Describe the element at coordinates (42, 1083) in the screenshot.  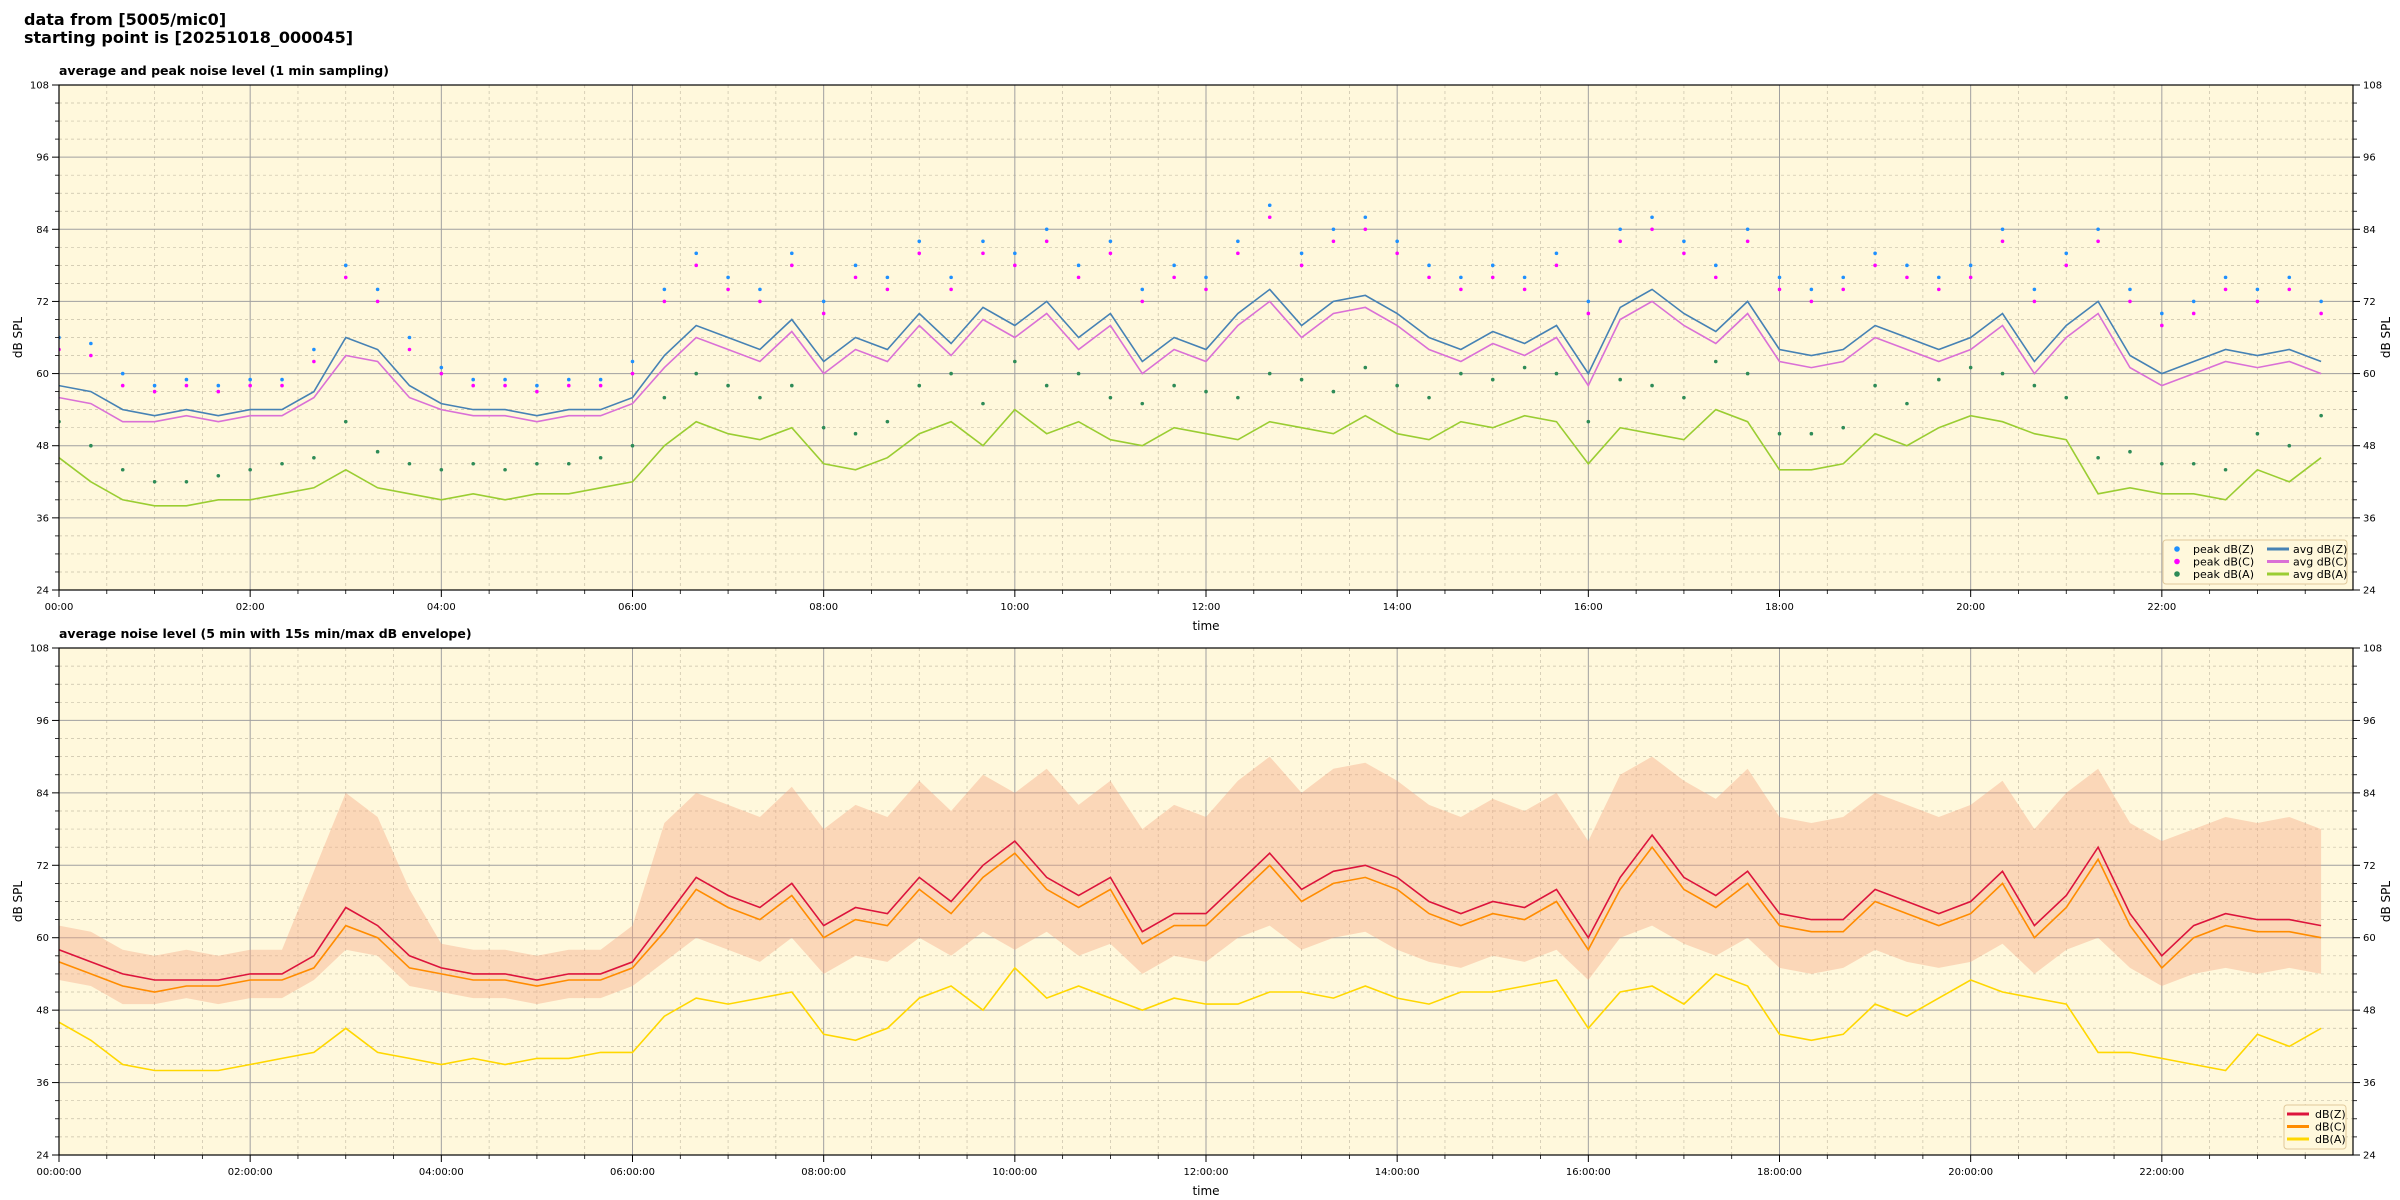
I see `tick-label-y: 36` at that location.